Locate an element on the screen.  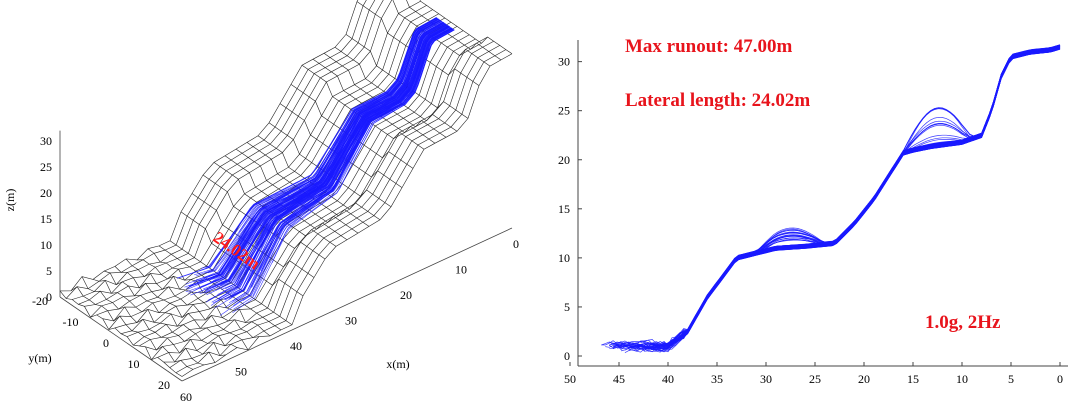
x-tick-label: 15 is located at coordinates (913, 379).